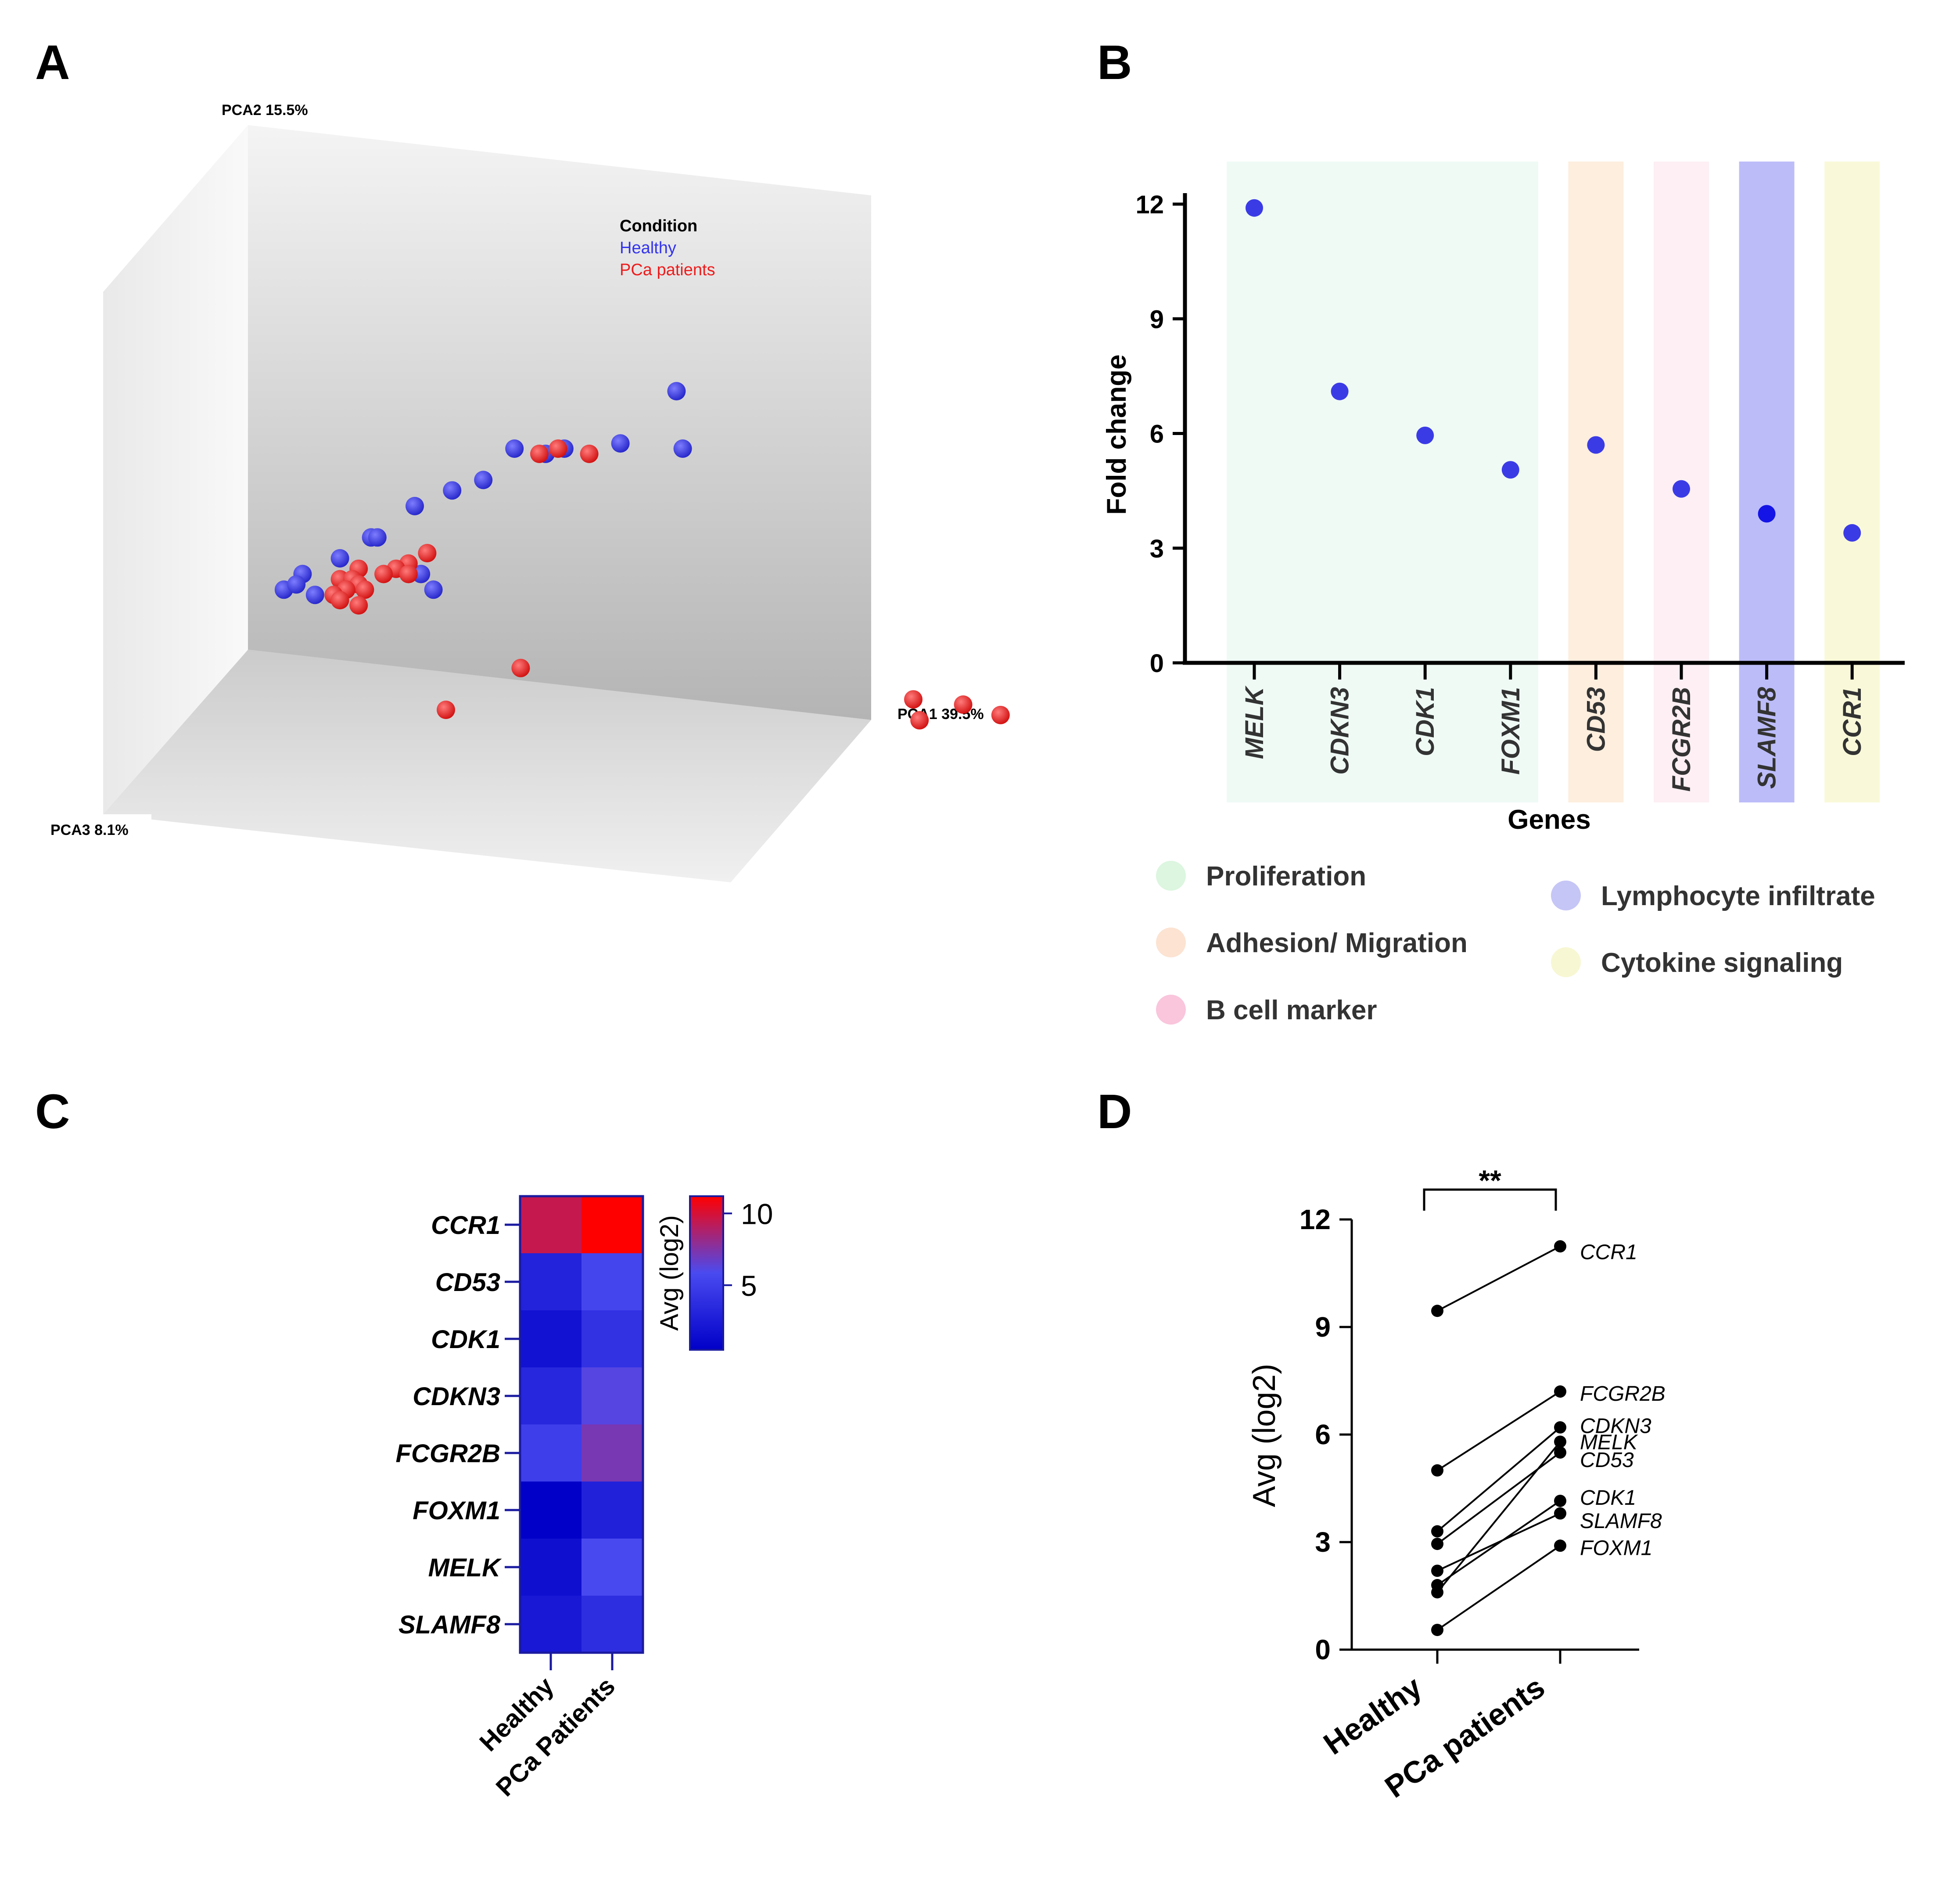  I want to click on heatmap-border, so click(581, 1424).